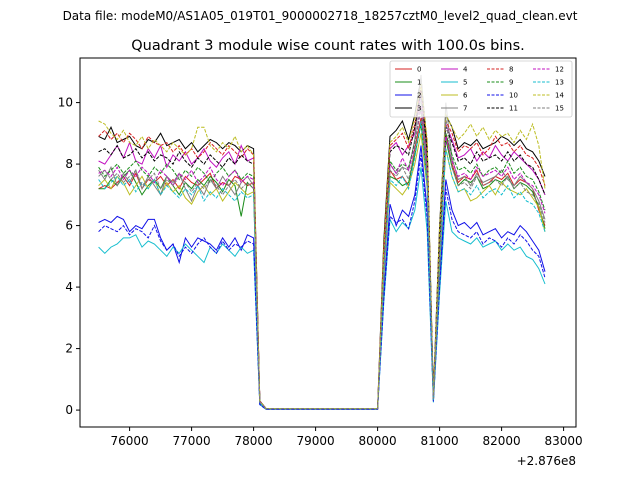 The image size is (640, 480). What do you see at coordinates (440, 441) in the screenshot?
I see `x-tick-label: 81000` at bounding box center [440, 441].